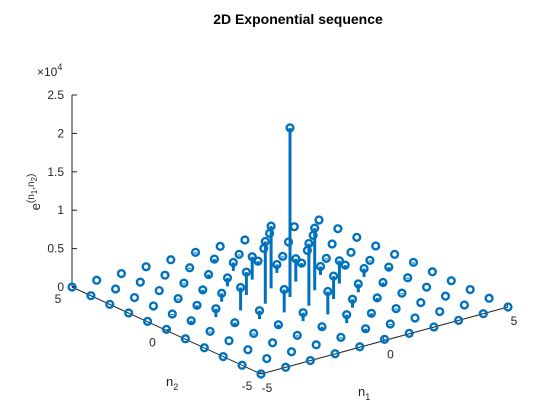 This screenshot has width=560, height=420. I want to click on x-axis-label-main: n, so click(361, 391).